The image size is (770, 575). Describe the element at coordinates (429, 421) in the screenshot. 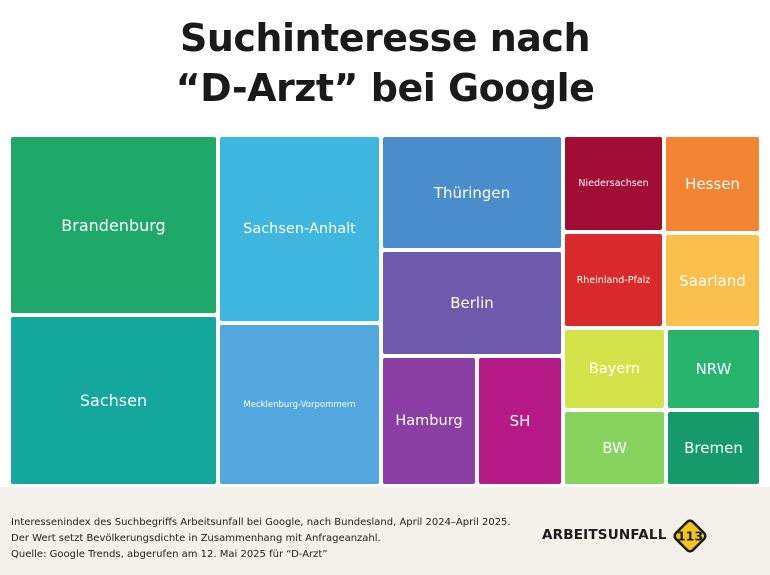

I see `treemap-tile-hamburg: Hamburg` at that location.